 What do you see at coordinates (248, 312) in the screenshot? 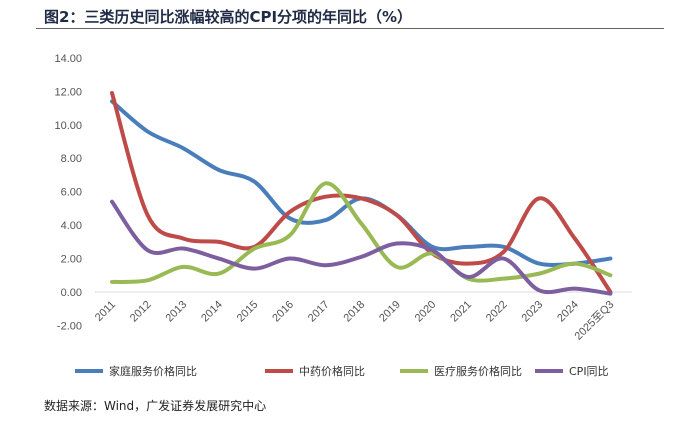
I see `x-tick-label: 2015` at bounding box center [248, 312].